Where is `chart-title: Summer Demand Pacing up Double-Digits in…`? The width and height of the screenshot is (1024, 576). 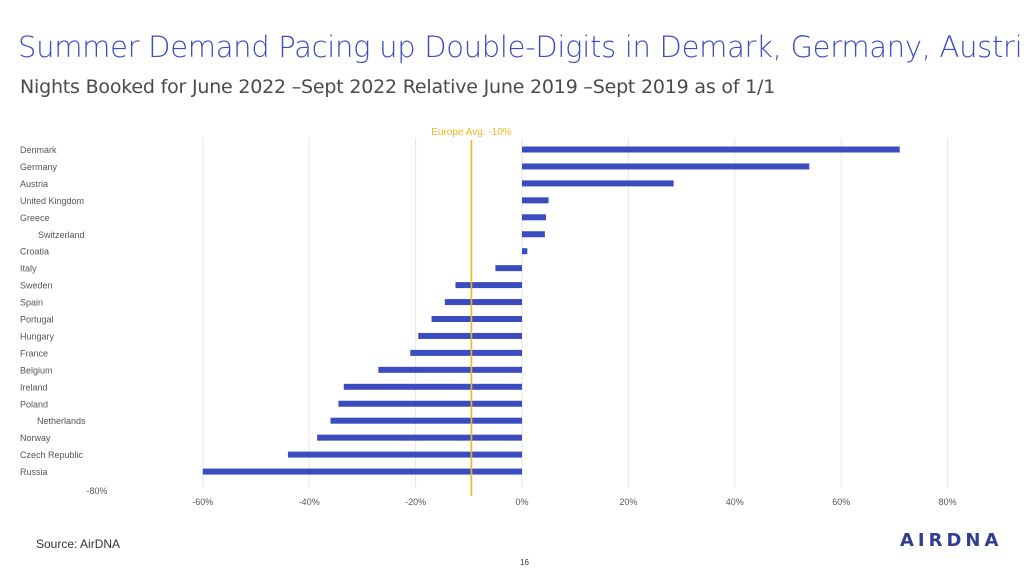 chart-title: Summer Demand Pacing up Double-Digits in… is located at coordinates (521, 47).